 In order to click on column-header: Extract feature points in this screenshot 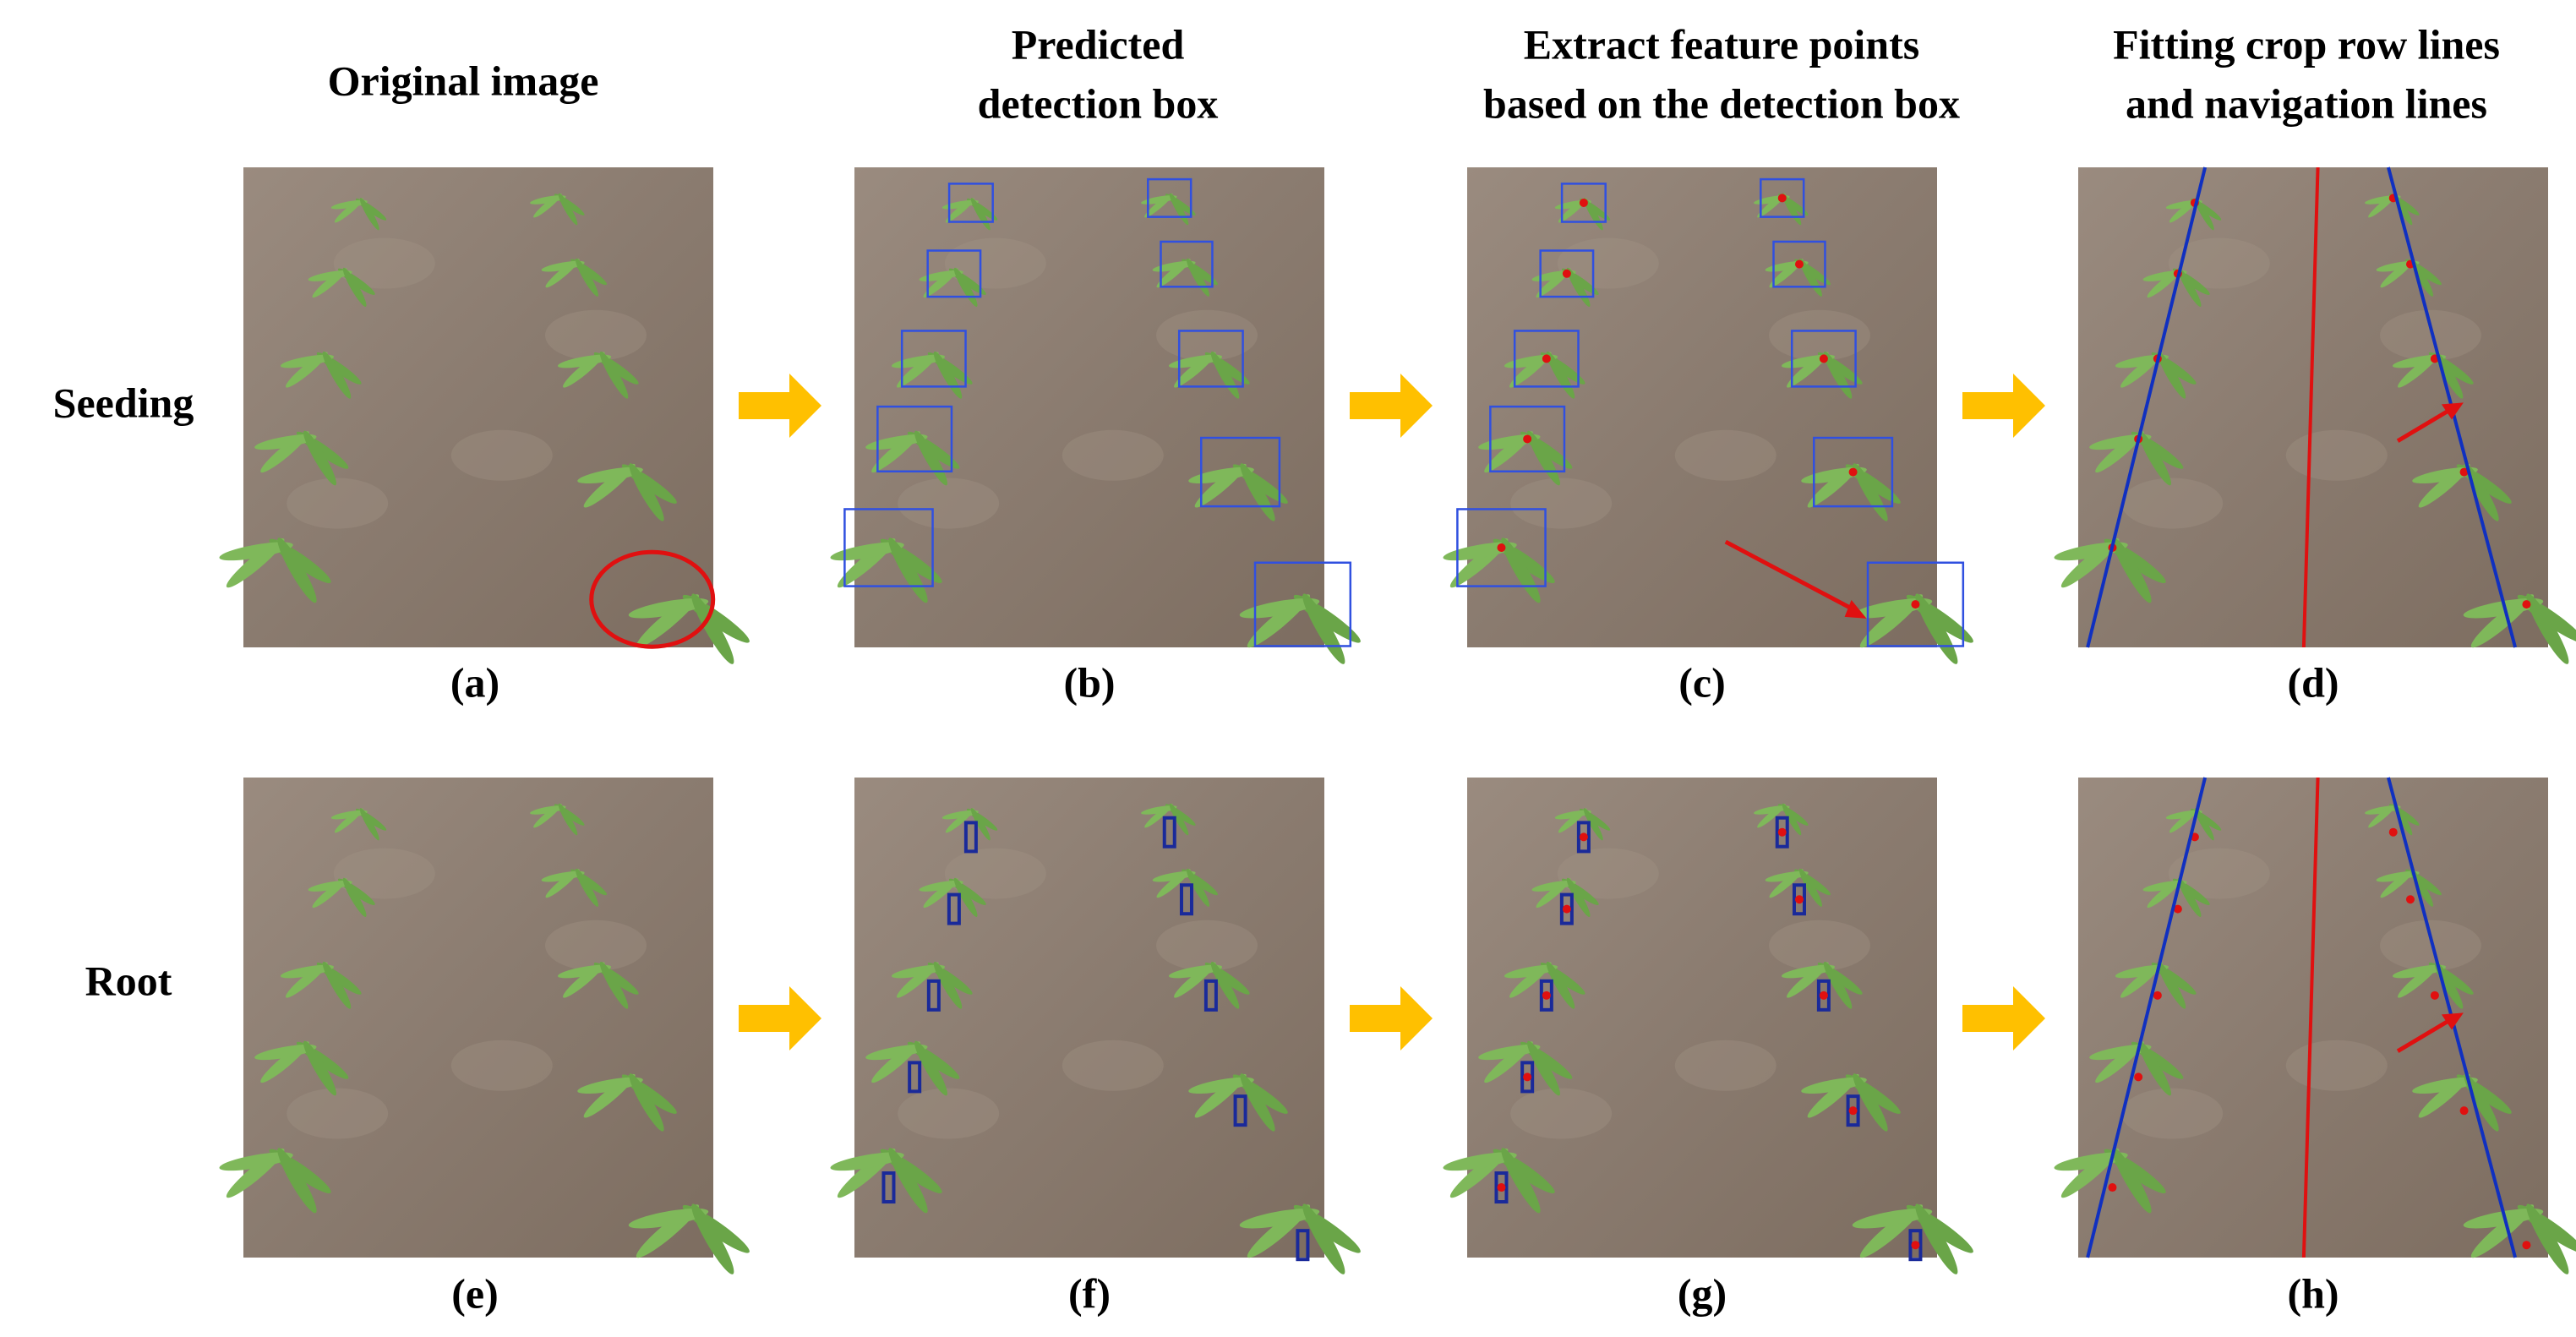, I will do `click(1721, 44)`.